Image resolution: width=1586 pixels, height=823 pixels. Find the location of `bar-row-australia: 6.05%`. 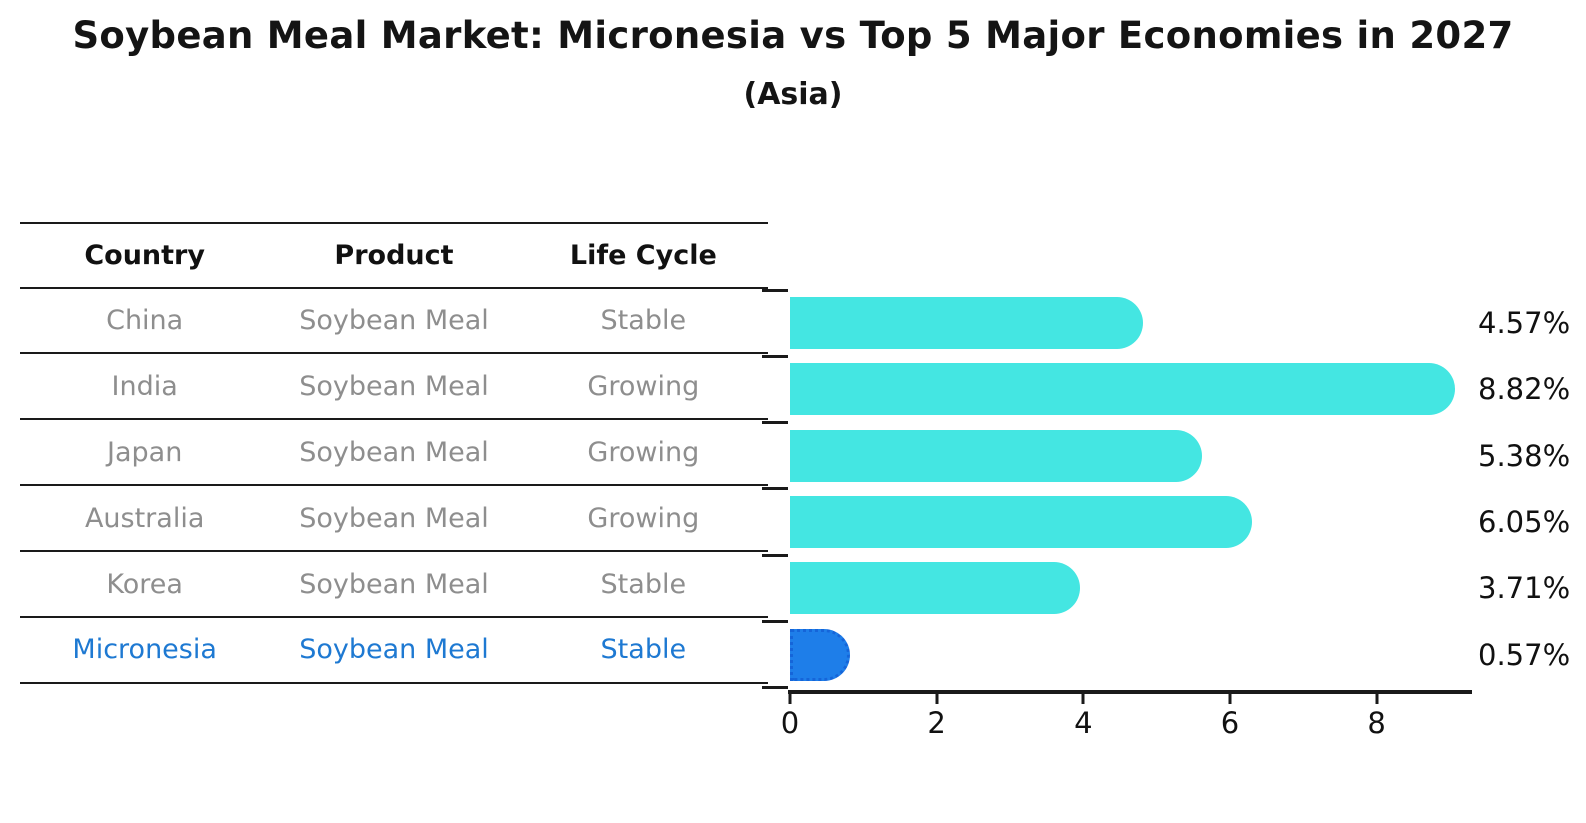

bar-row-australia: 6.05% is located at coordinates (1188, 522).